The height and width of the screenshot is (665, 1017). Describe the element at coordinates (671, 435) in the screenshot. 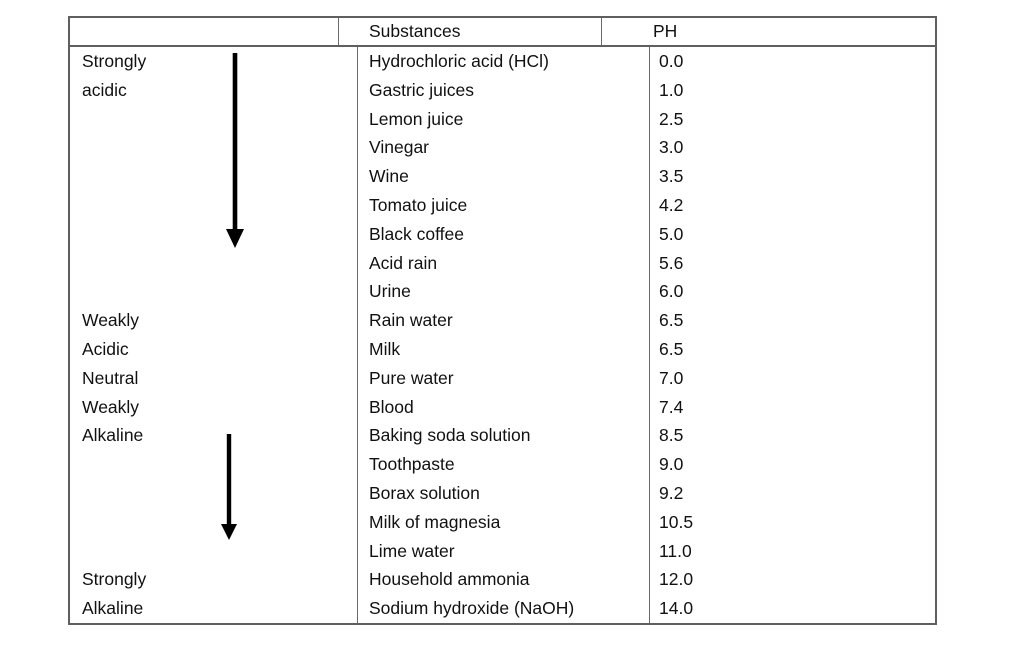

I see `ph-value-cell: 8.5` at that location.